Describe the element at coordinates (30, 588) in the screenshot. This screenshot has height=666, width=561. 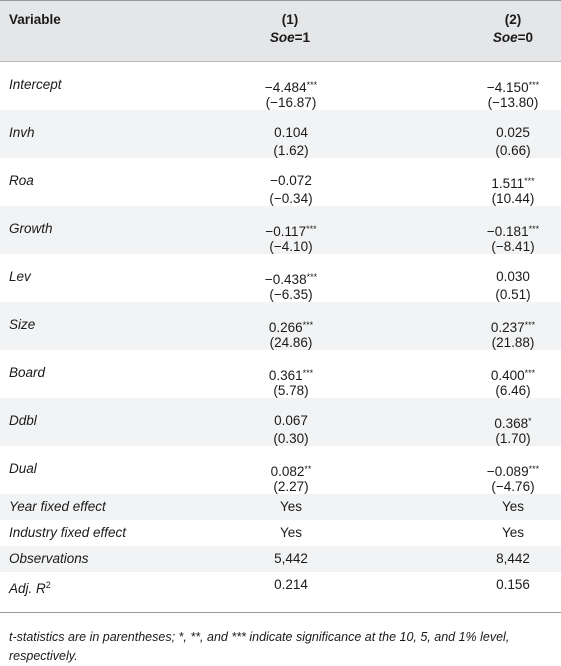
I see `row-label: Adj. R2` at that location.